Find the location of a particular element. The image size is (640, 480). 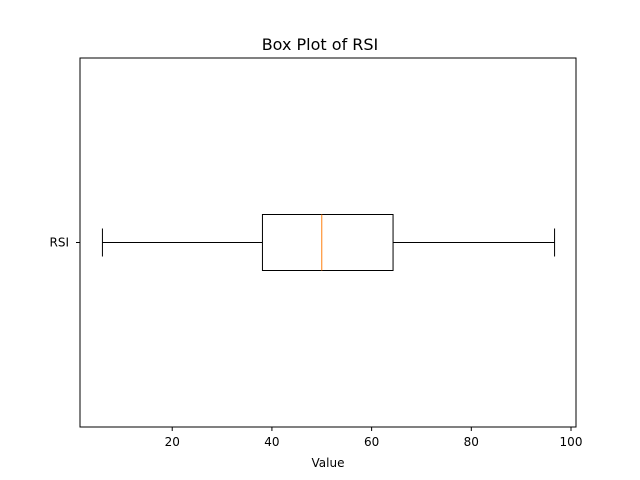

y-tick-label: RSI is located at coordinates (60, 243).